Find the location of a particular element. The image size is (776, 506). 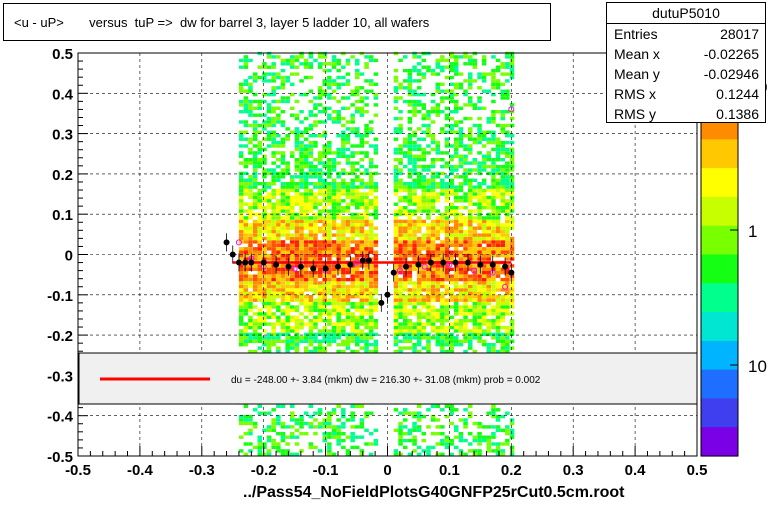

y-tick-label: 0.1 is located at coordinates (62, 215).